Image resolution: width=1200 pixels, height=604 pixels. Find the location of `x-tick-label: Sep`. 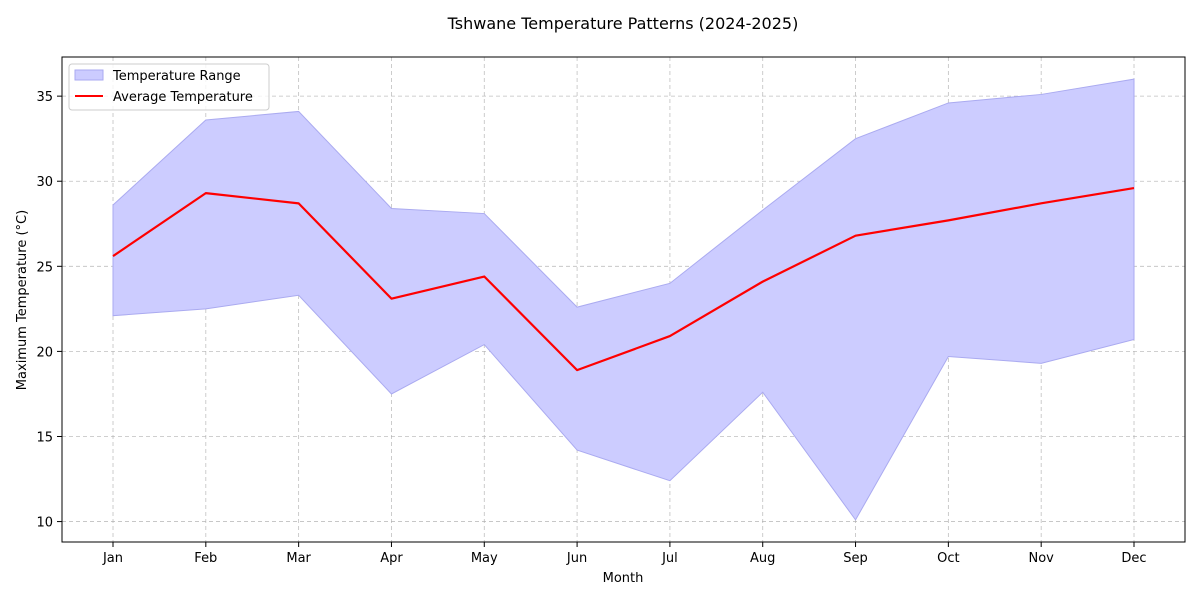

x-tick-label: Sep is located at coordinates (855, 558).